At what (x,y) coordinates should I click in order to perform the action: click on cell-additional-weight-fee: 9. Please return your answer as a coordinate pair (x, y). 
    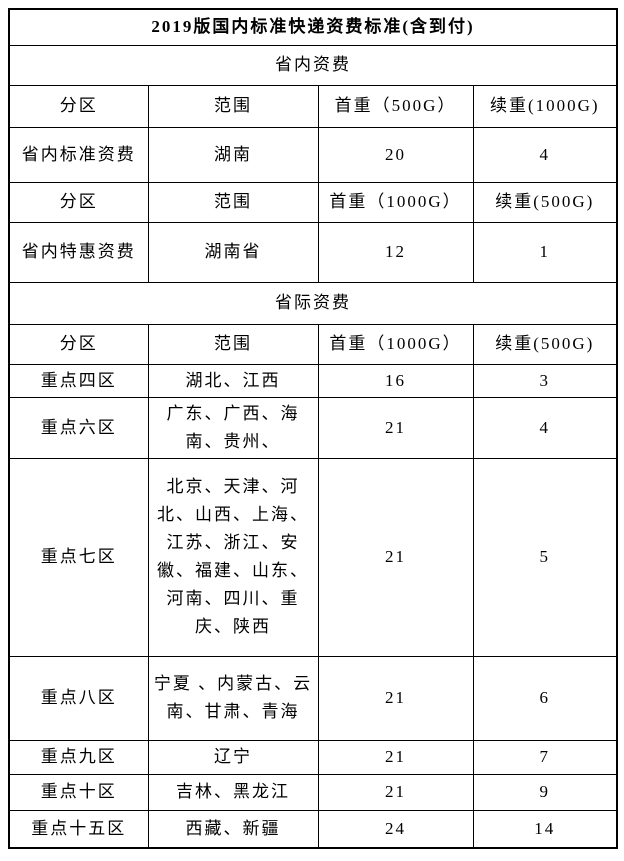
    Looking at the image, I should click on (545, 792).